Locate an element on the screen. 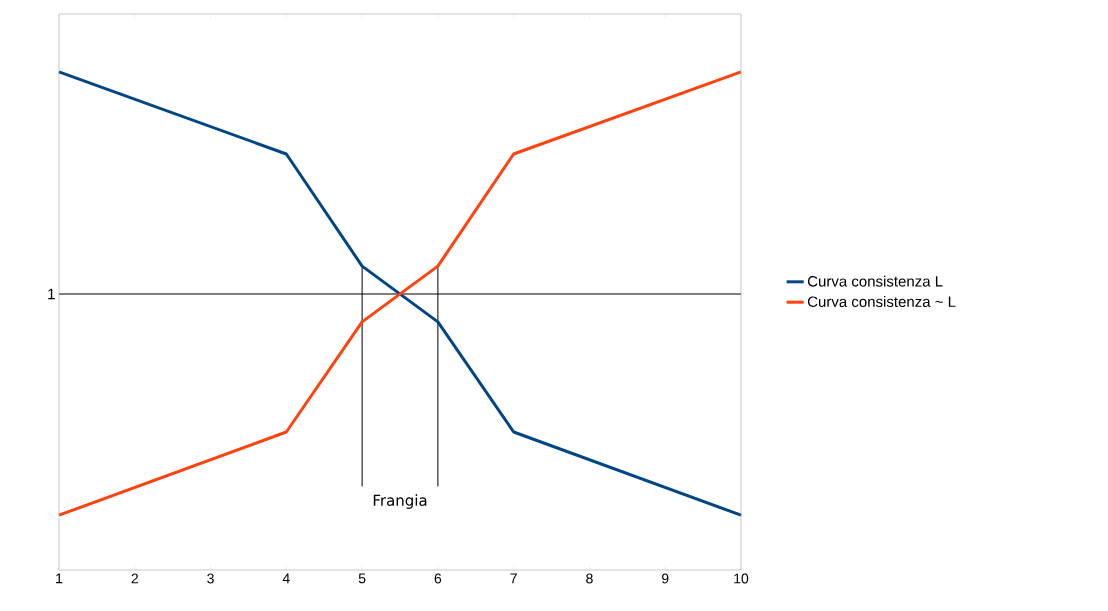 Image resolution: width=1108 pixels, height=611 pixels. ref-line-label: 1 is located at coordinates (51, 294).